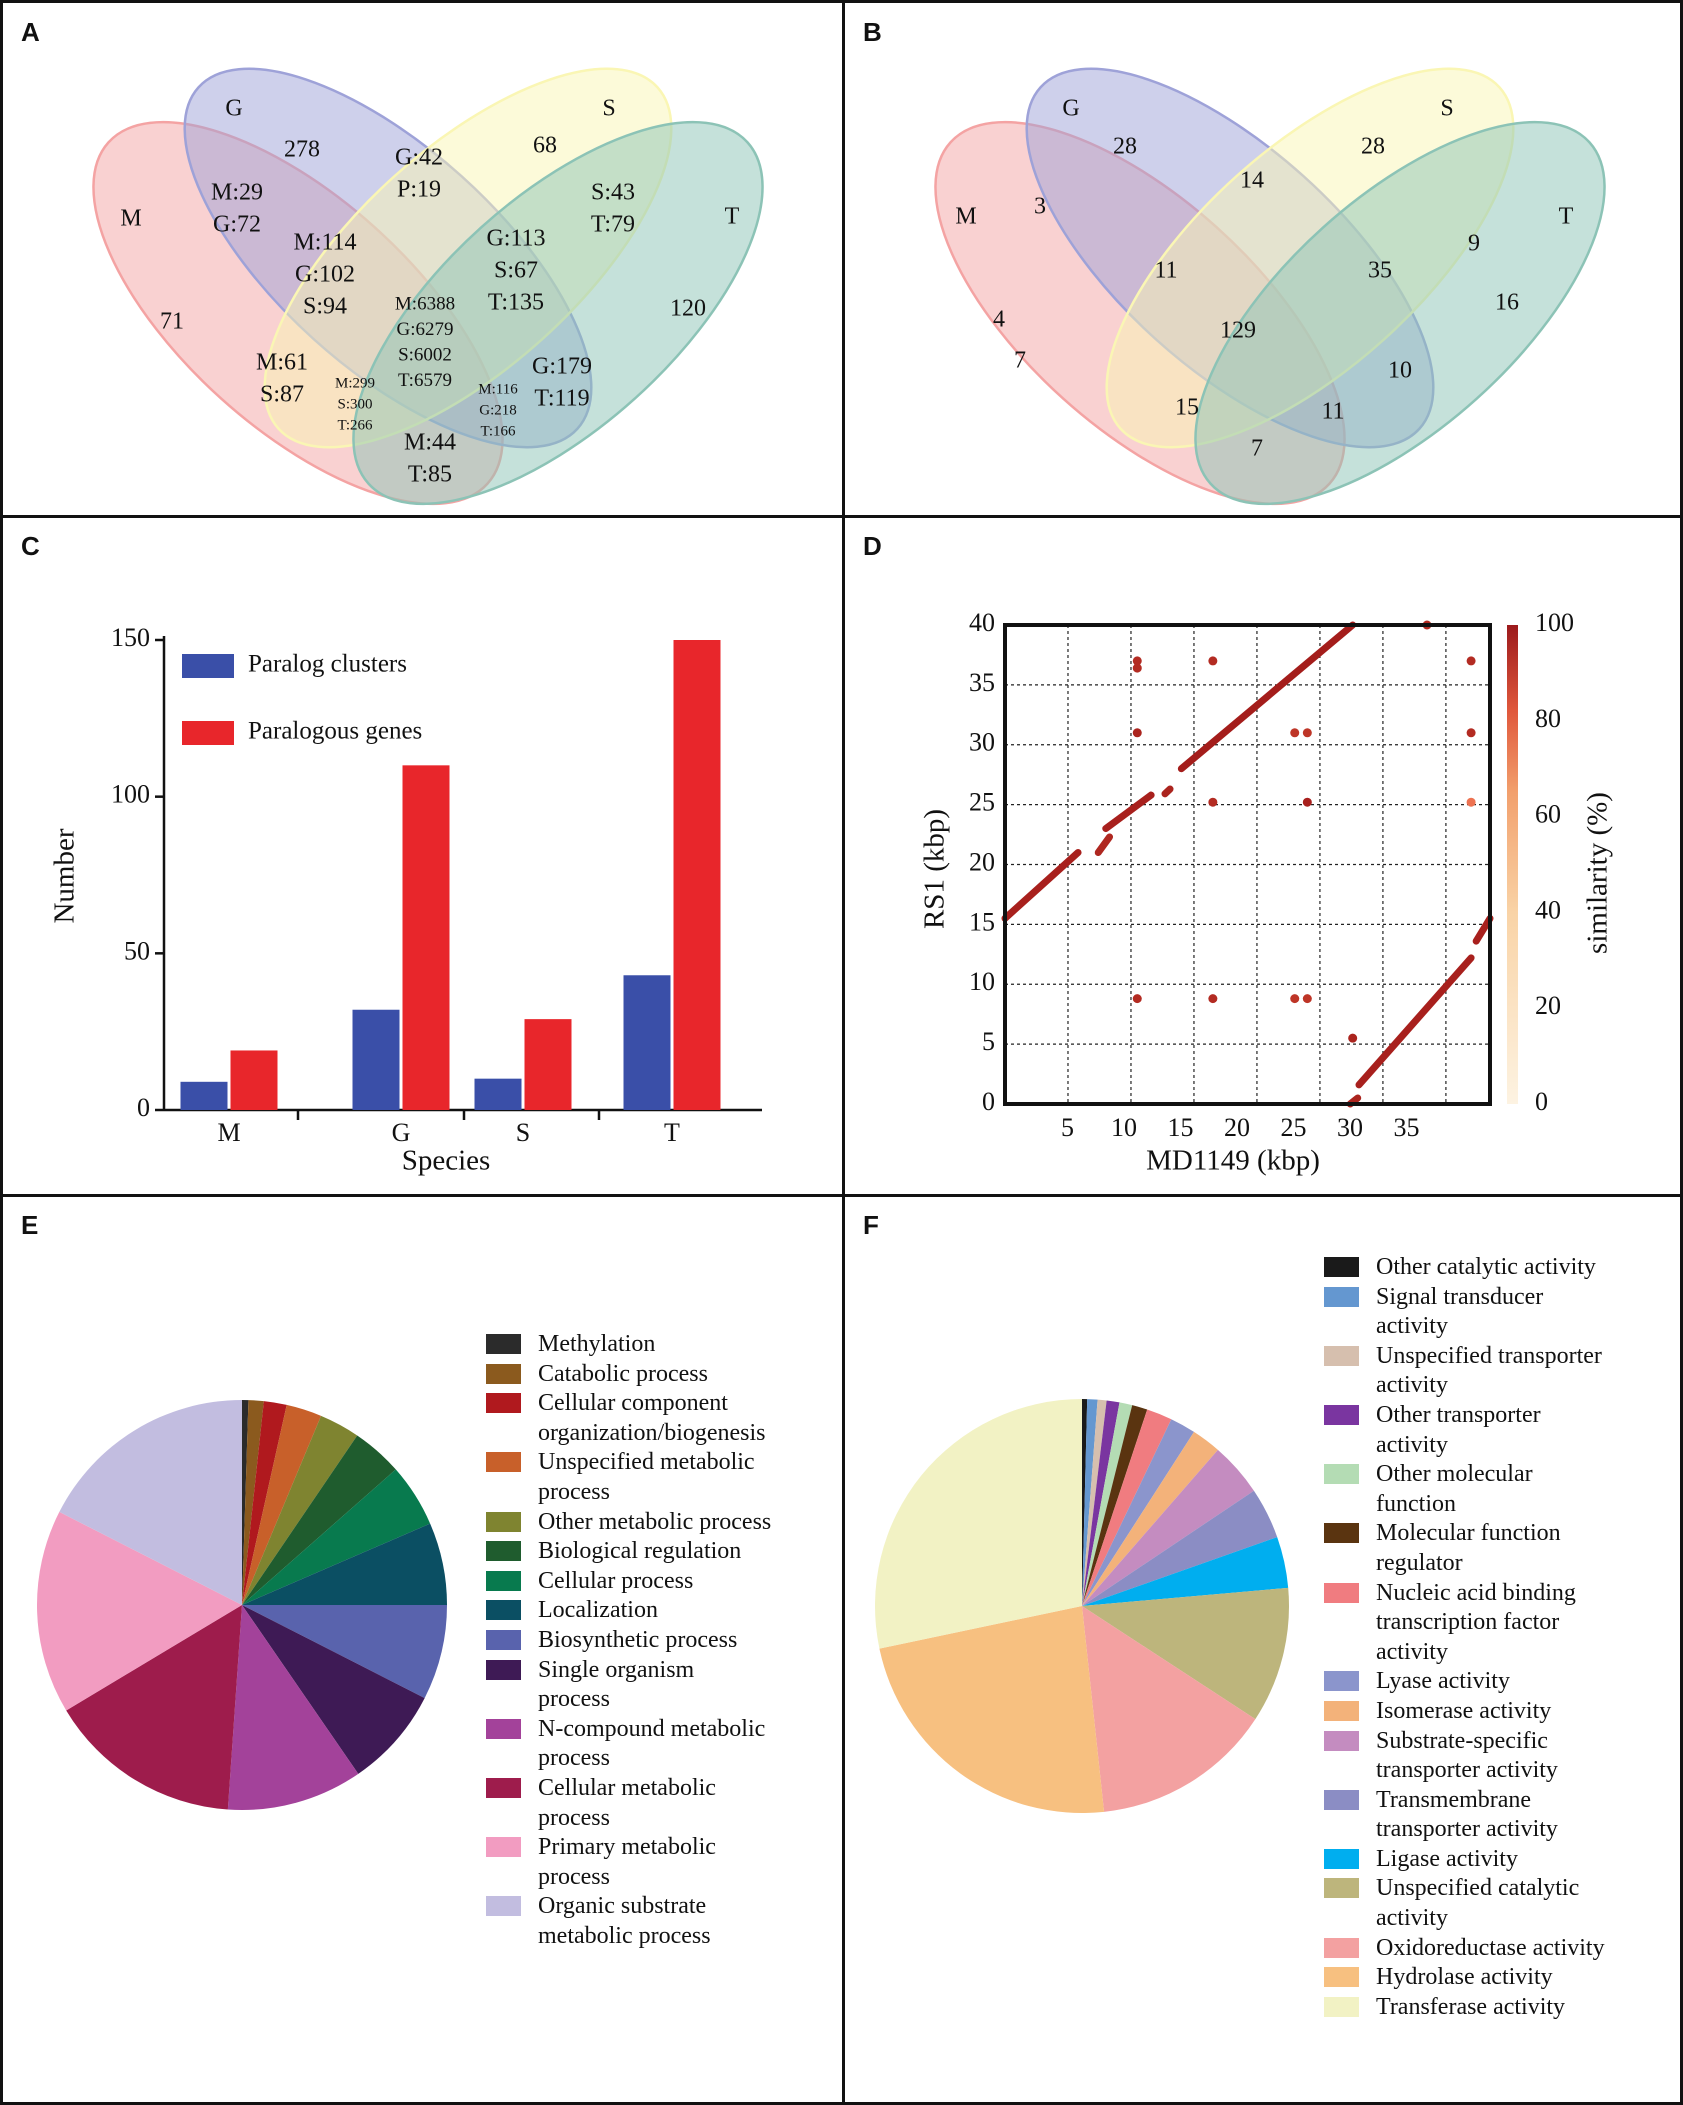  I want to click on legend-label: regulator, so click(1419, 1562).